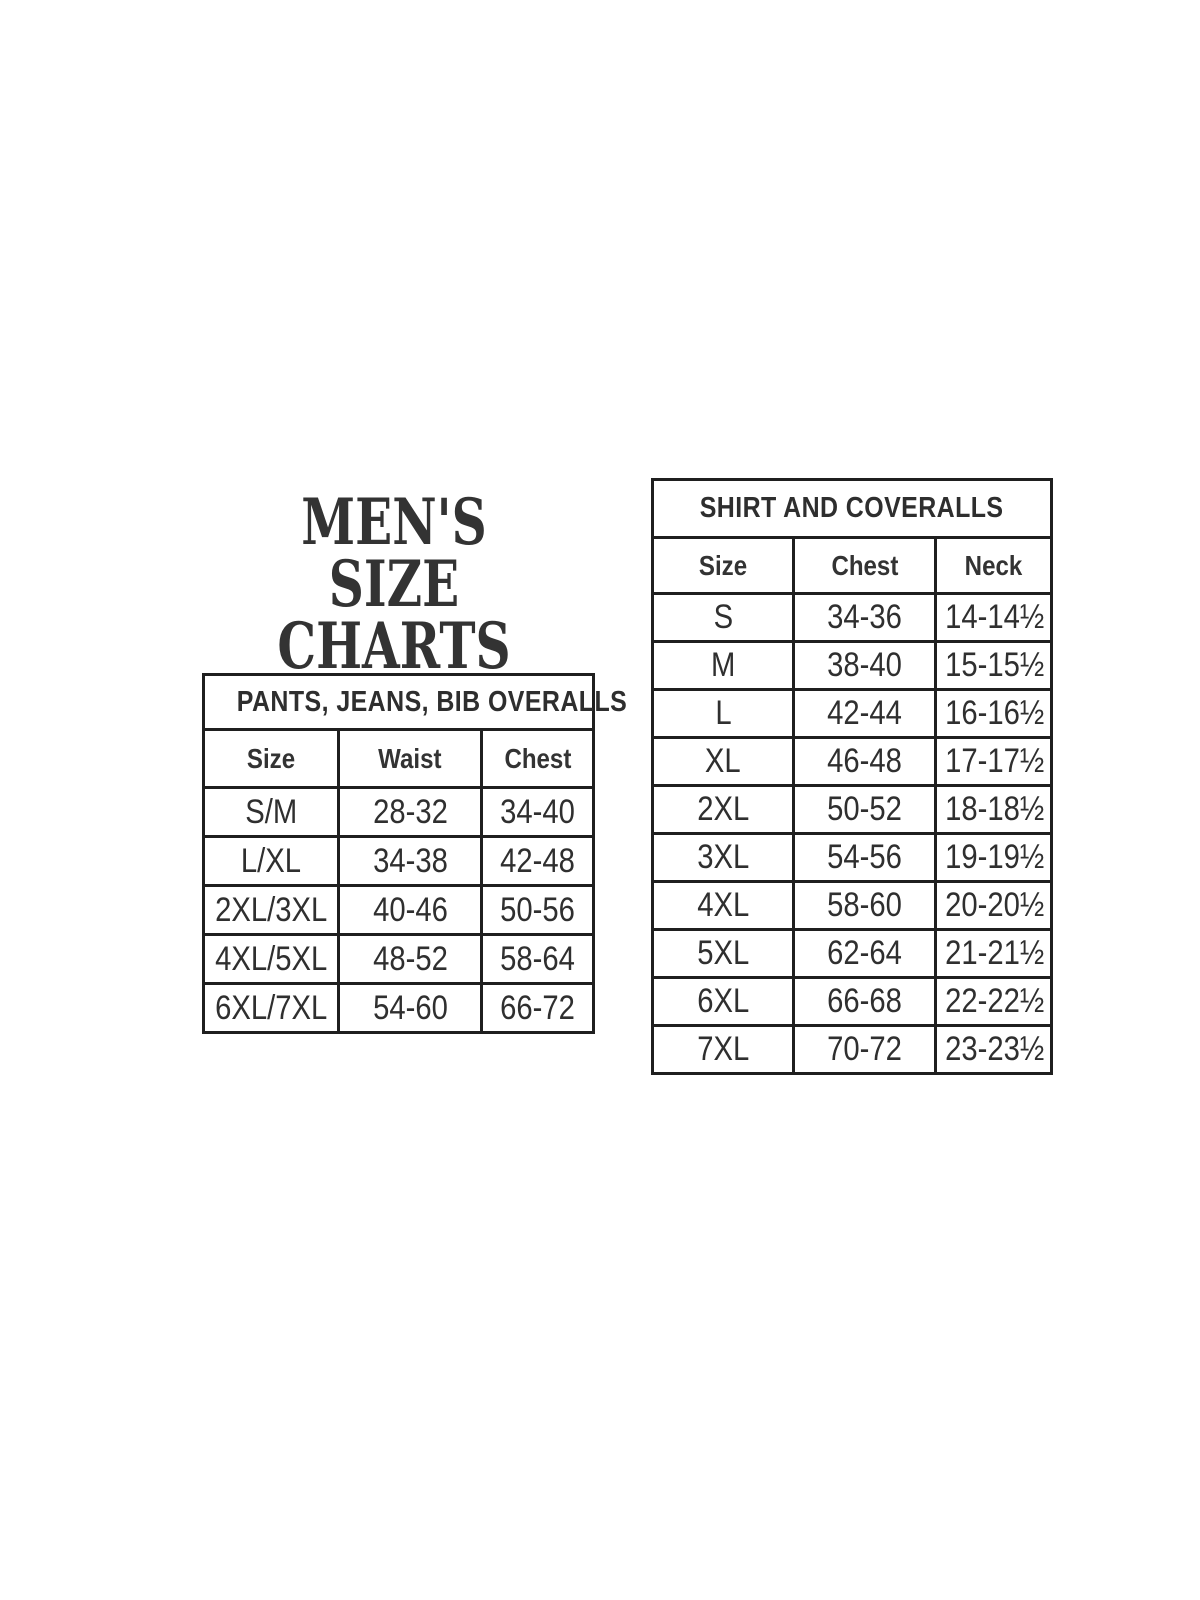  What do you see at coordinates (993, 857) in the screenshot?
I see `table-cell: 19-19½` at bounding box center [993, 857].